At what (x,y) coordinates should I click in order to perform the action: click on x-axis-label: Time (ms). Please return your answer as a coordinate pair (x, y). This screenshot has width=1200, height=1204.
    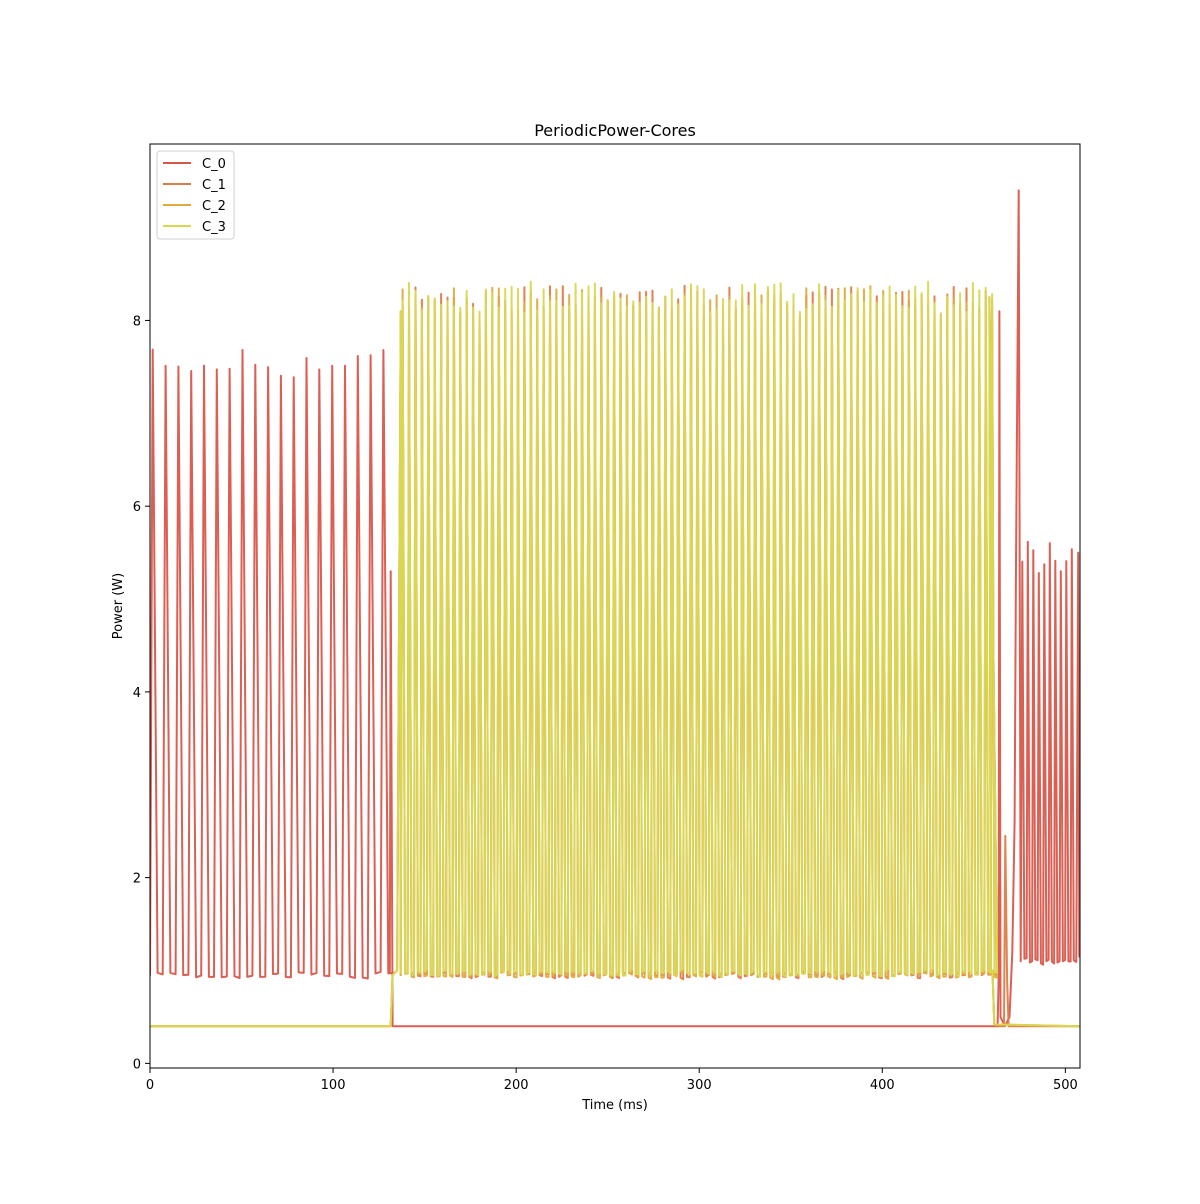
    Looking at the image, I should click on (614, 1105).